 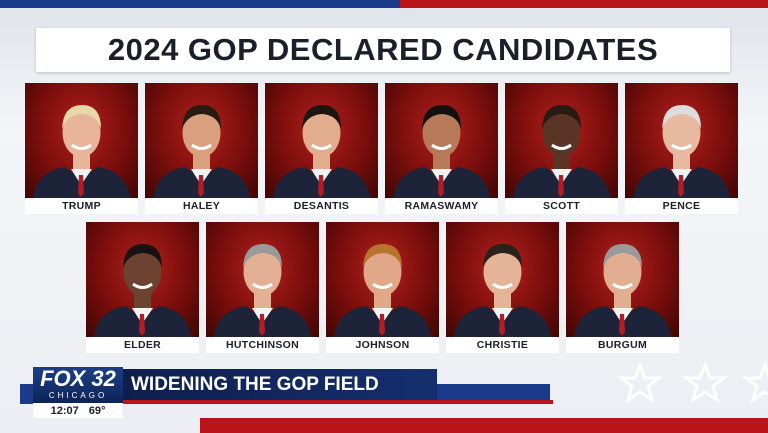 I want to click on candidate-card: CHRISTIE, so click(x=502, y=287).